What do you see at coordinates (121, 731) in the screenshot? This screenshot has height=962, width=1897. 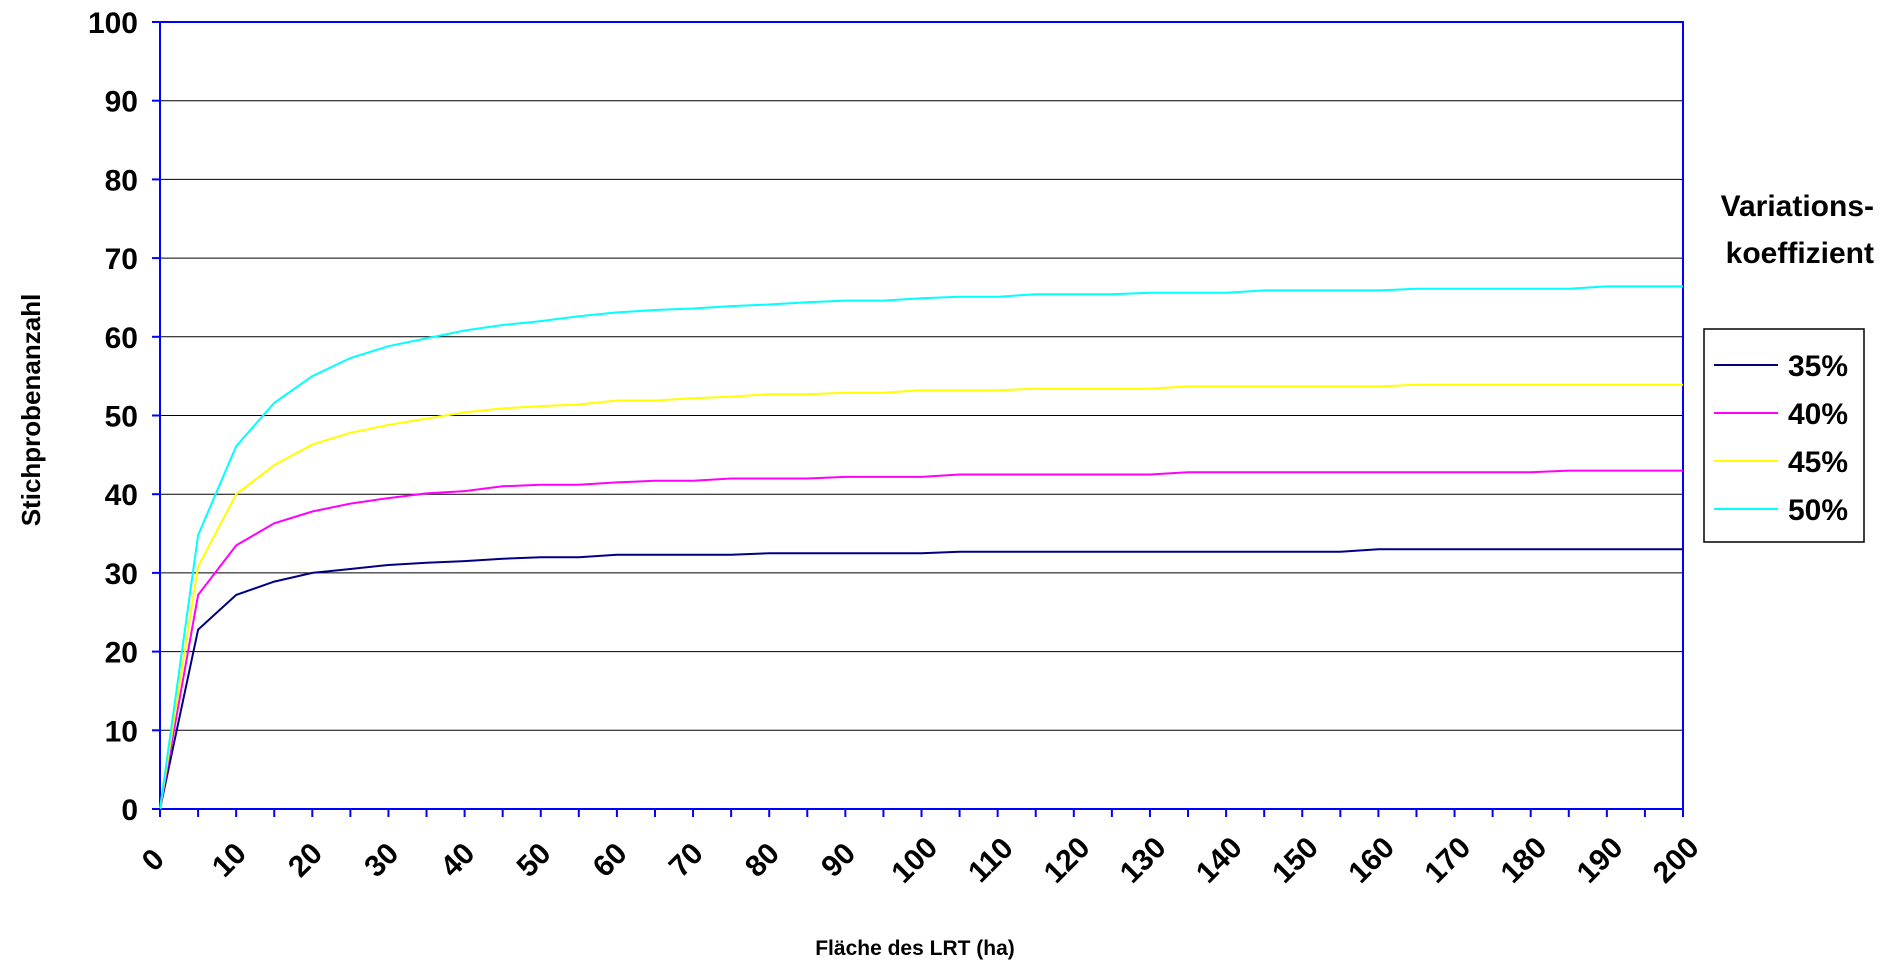 I see `y-tick-label-10: 10` at bounding box center [121, 731].